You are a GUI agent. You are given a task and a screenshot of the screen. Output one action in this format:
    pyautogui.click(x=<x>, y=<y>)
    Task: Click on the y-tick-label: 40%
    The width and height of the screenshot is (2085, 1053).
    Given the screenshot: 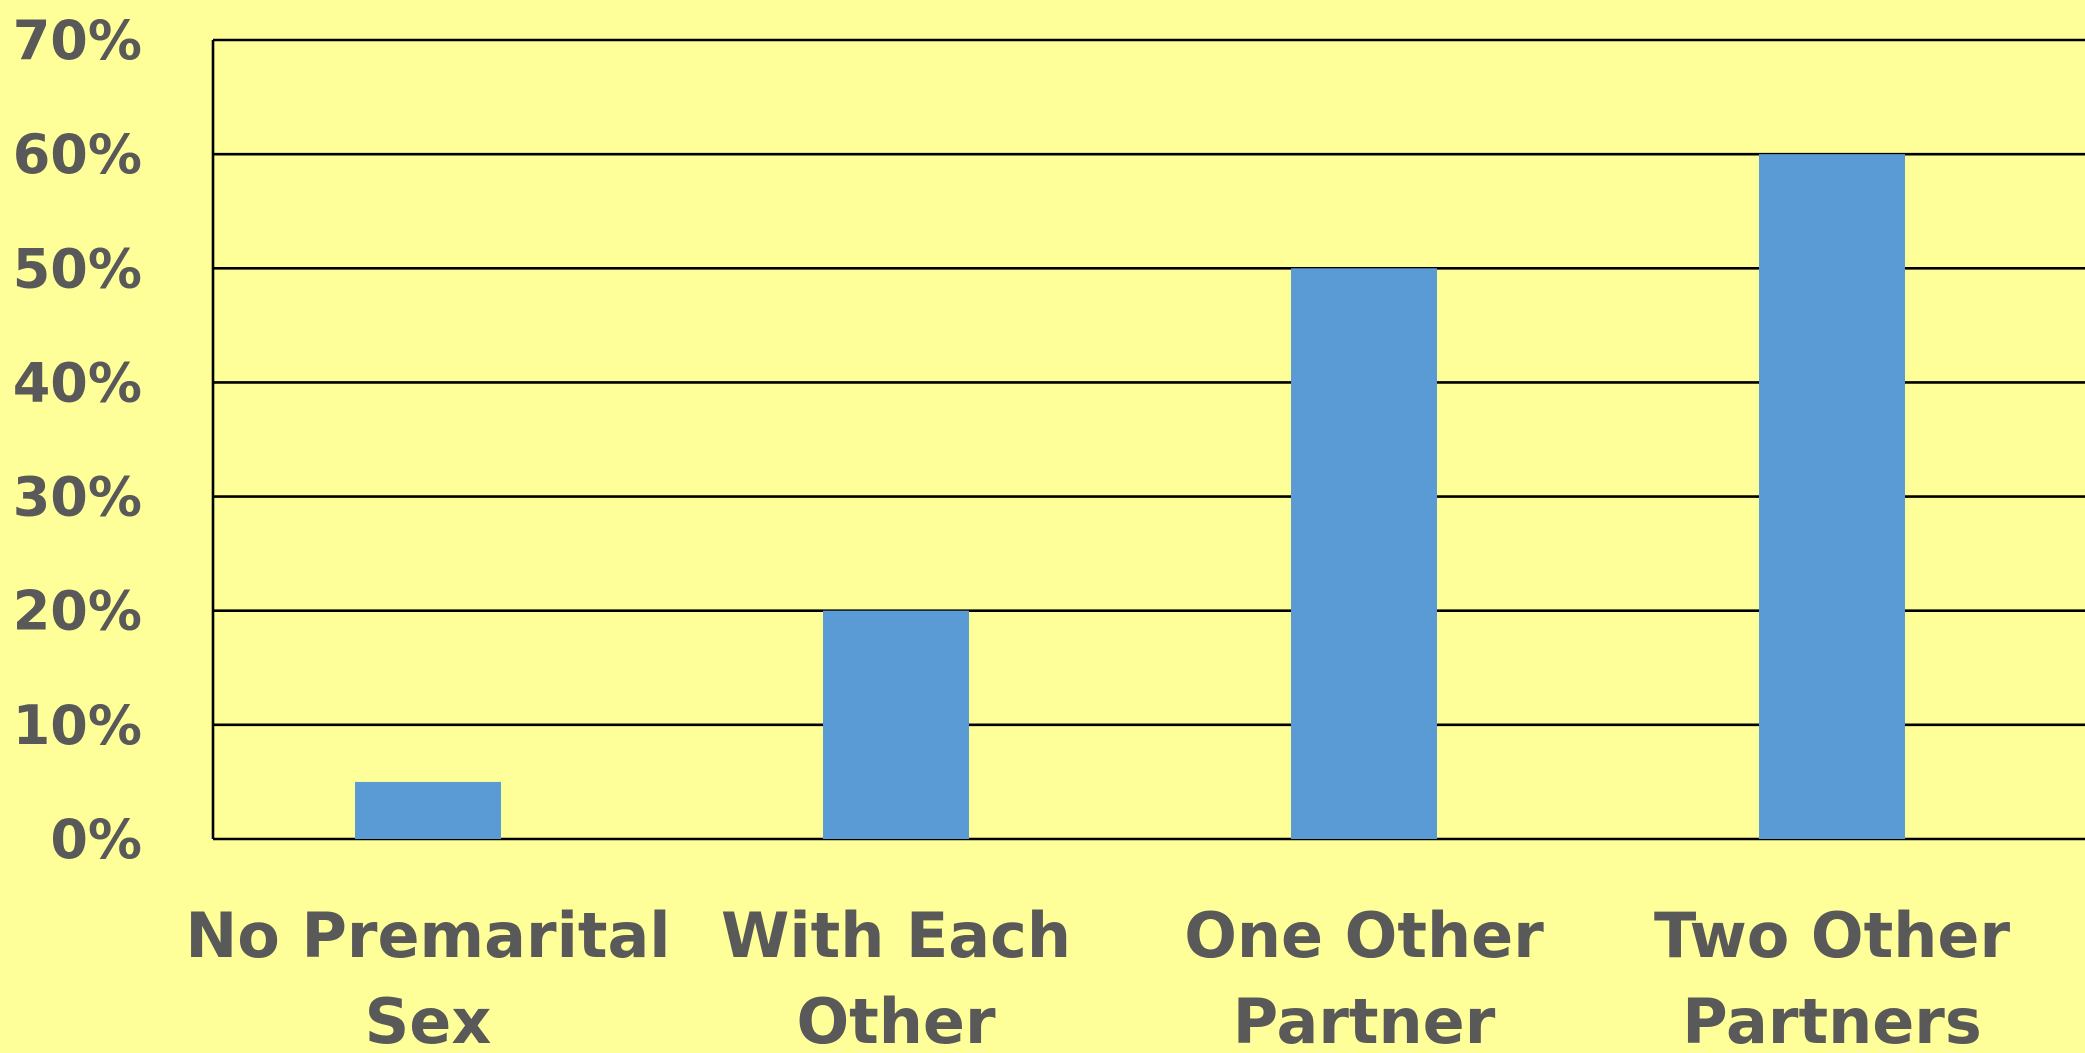 What is the action you would take?
    pyautogui.click(x=77, y=382)
    